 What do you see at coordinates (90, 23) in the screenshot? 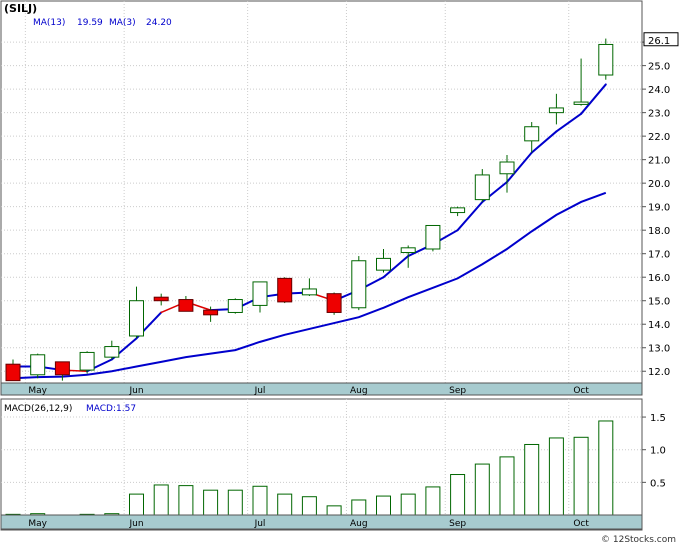
I see `ma13-legend-value: 19.59` at bounding box center [90, 23].